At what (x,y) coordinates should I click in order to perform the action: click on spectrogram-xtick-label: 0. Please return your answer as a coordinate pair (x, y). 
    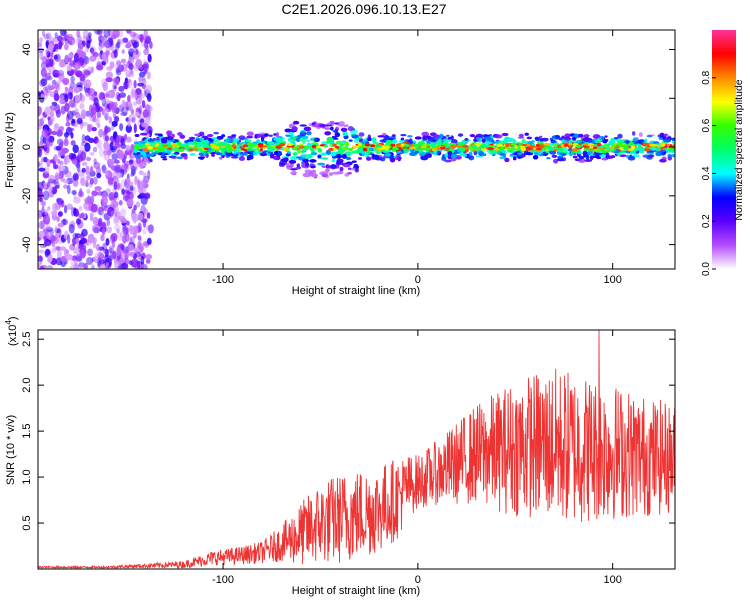
    Looking at the image, I should click on (418, 280).